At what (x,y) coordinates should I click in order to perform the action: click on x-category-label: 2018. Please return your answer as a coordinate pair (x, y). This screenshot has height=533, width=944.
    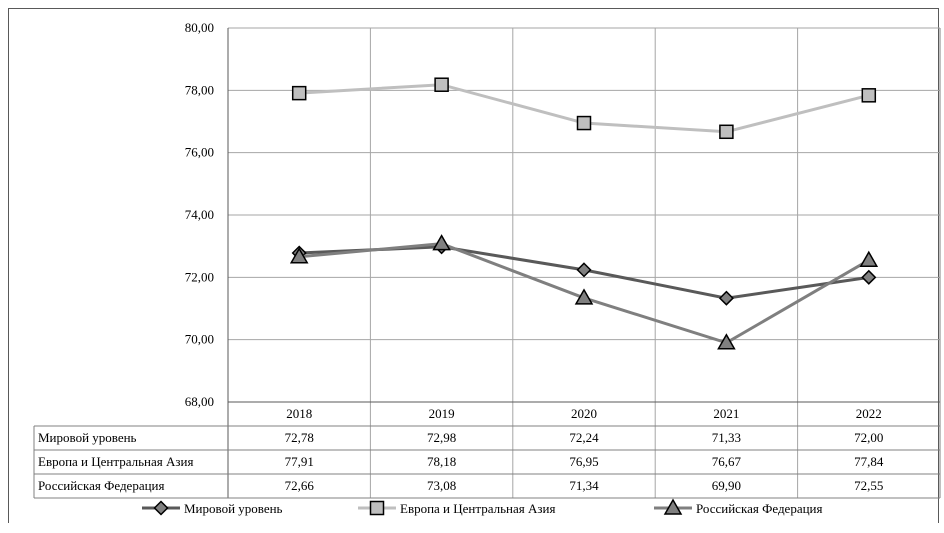
    Looking at the image, I should click on (299, 413).